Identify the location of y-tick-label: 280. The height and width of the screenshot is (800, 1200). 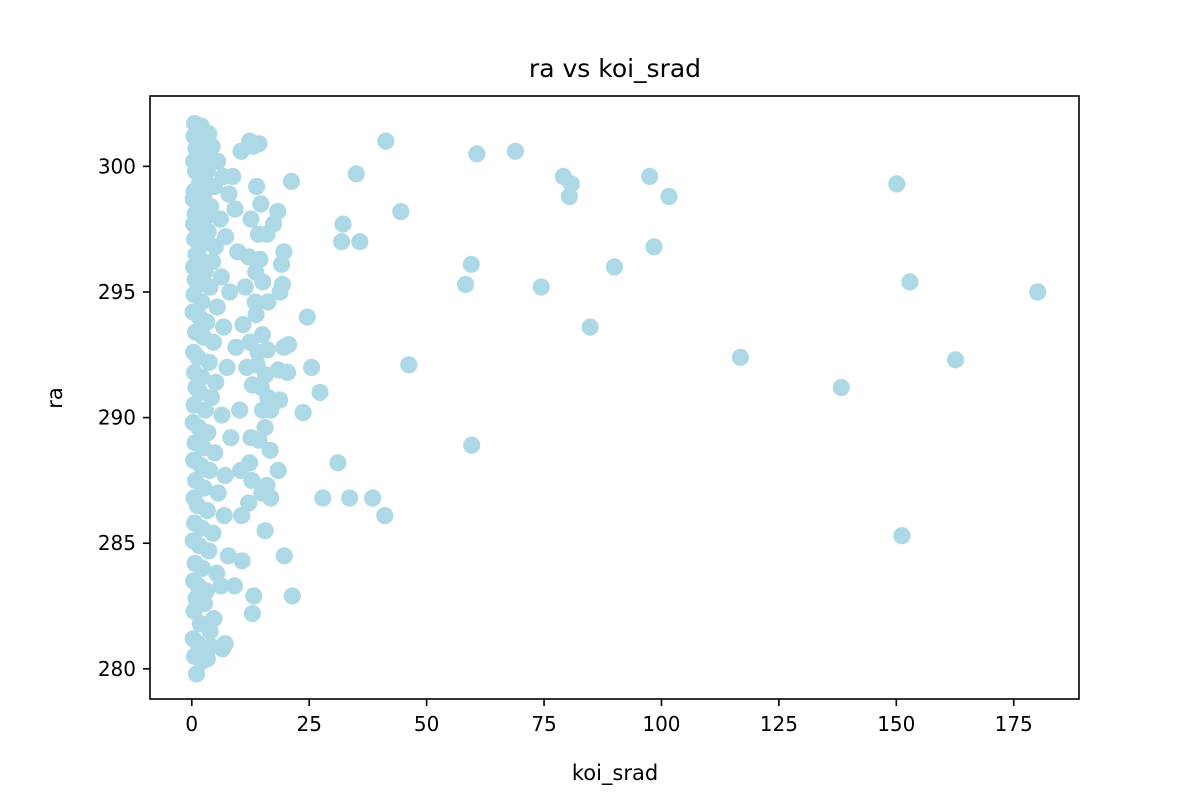
(117, 669).